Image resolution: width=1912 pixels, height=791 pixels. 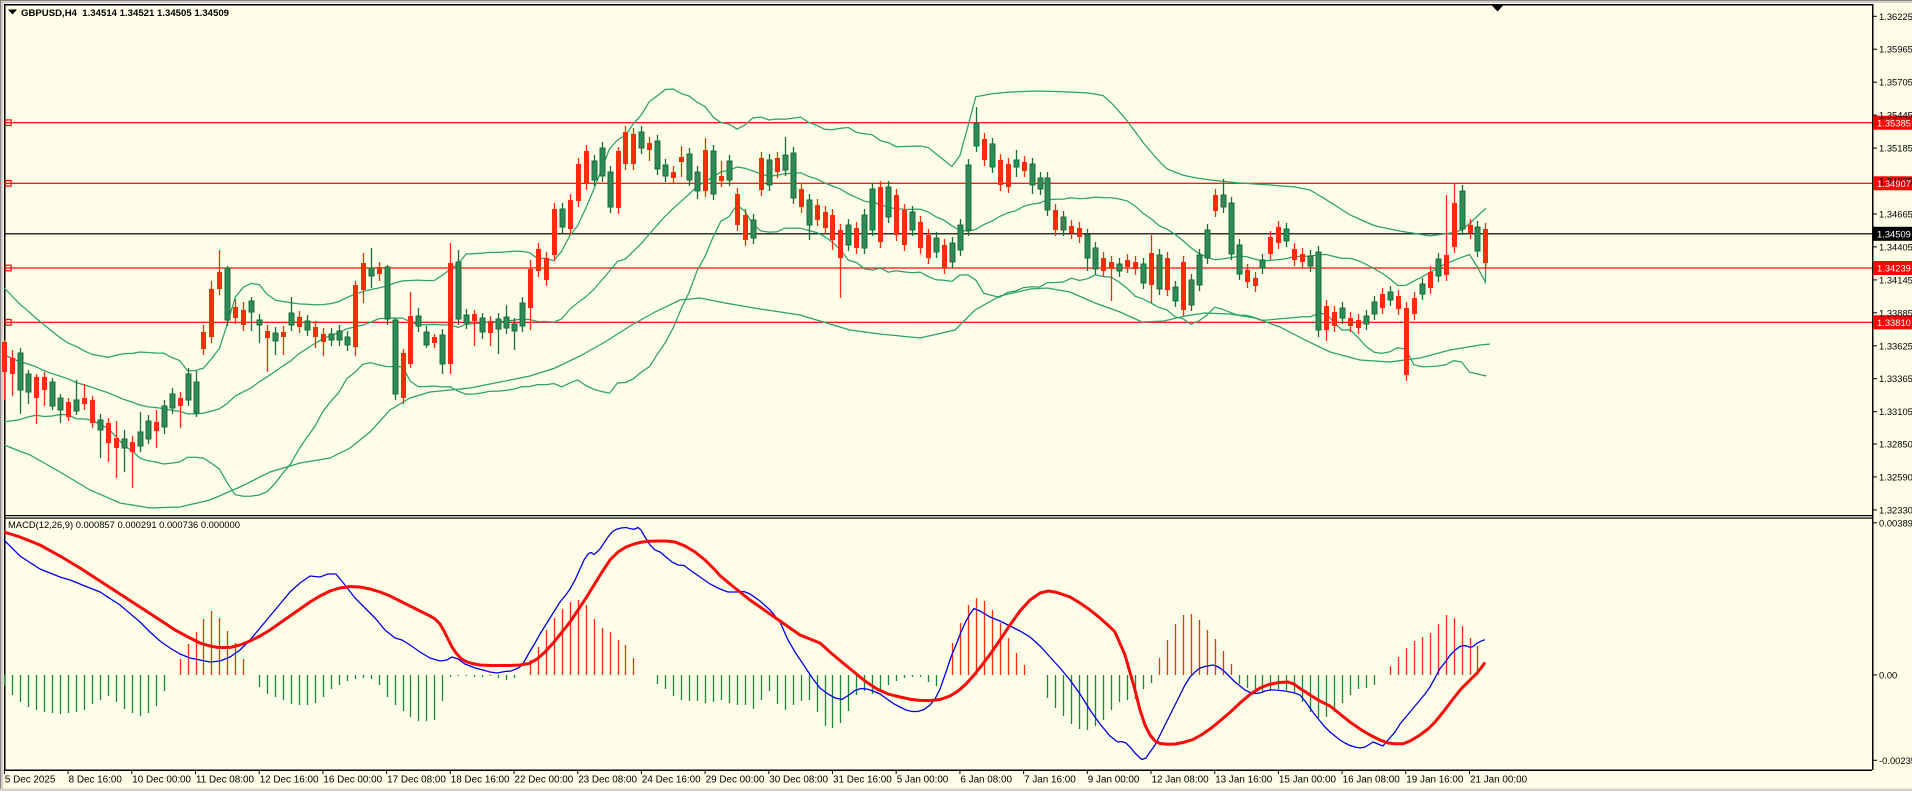 I want to click on svg-text: 1.33810, so click(x=1894, y=322).